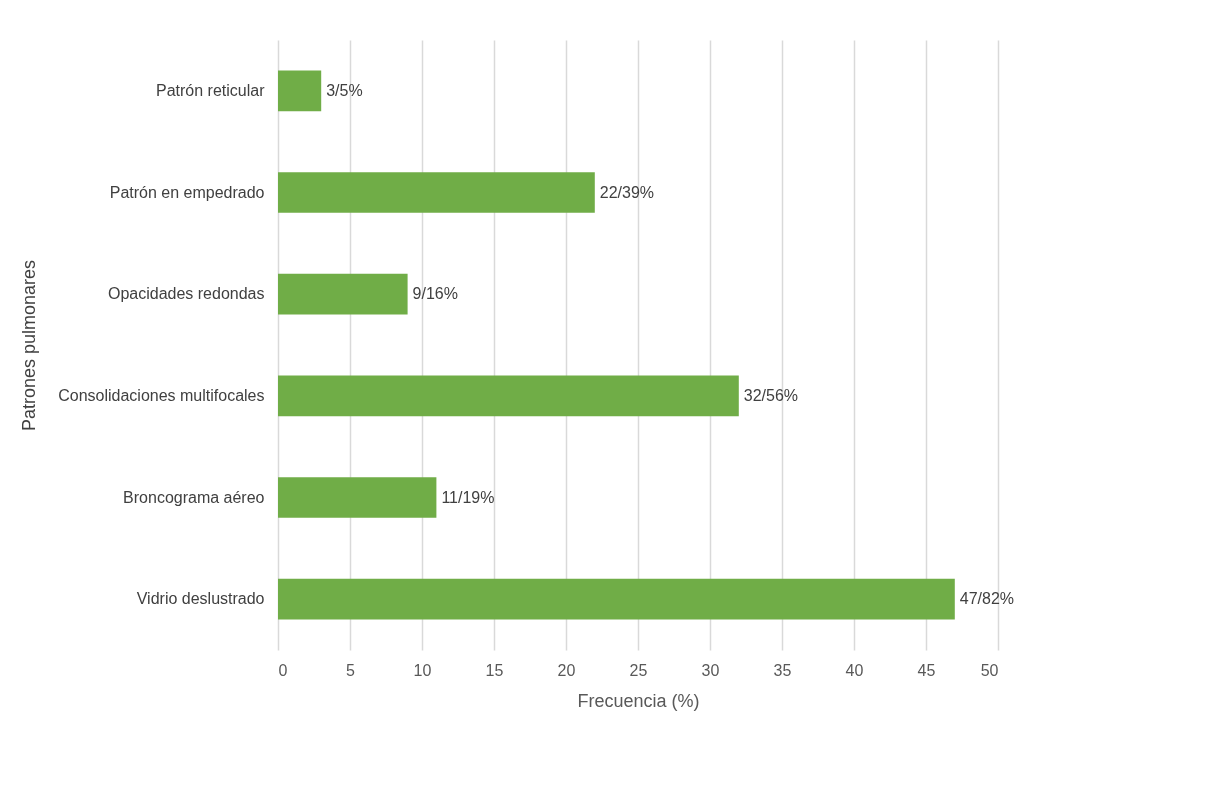 The height and width of the screenshot is (788, 1218). Describe the element at coordinates (710, 670) in the screenshot. I see `x-tick-label: 30` at that location.